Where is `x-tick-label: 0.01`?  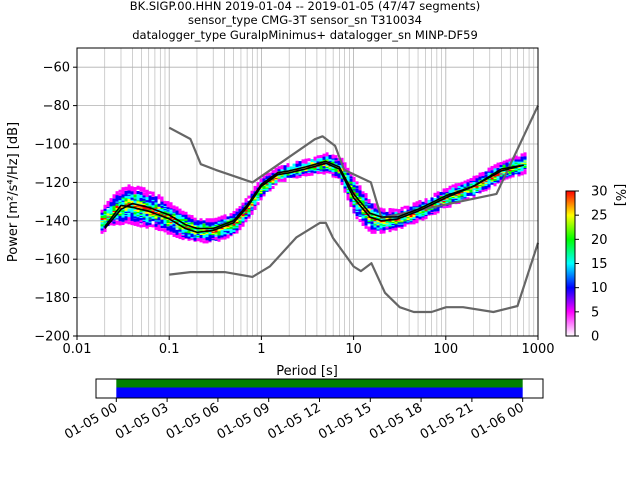
x-tick-label: 0.01 is located at coordinates (77, 349).